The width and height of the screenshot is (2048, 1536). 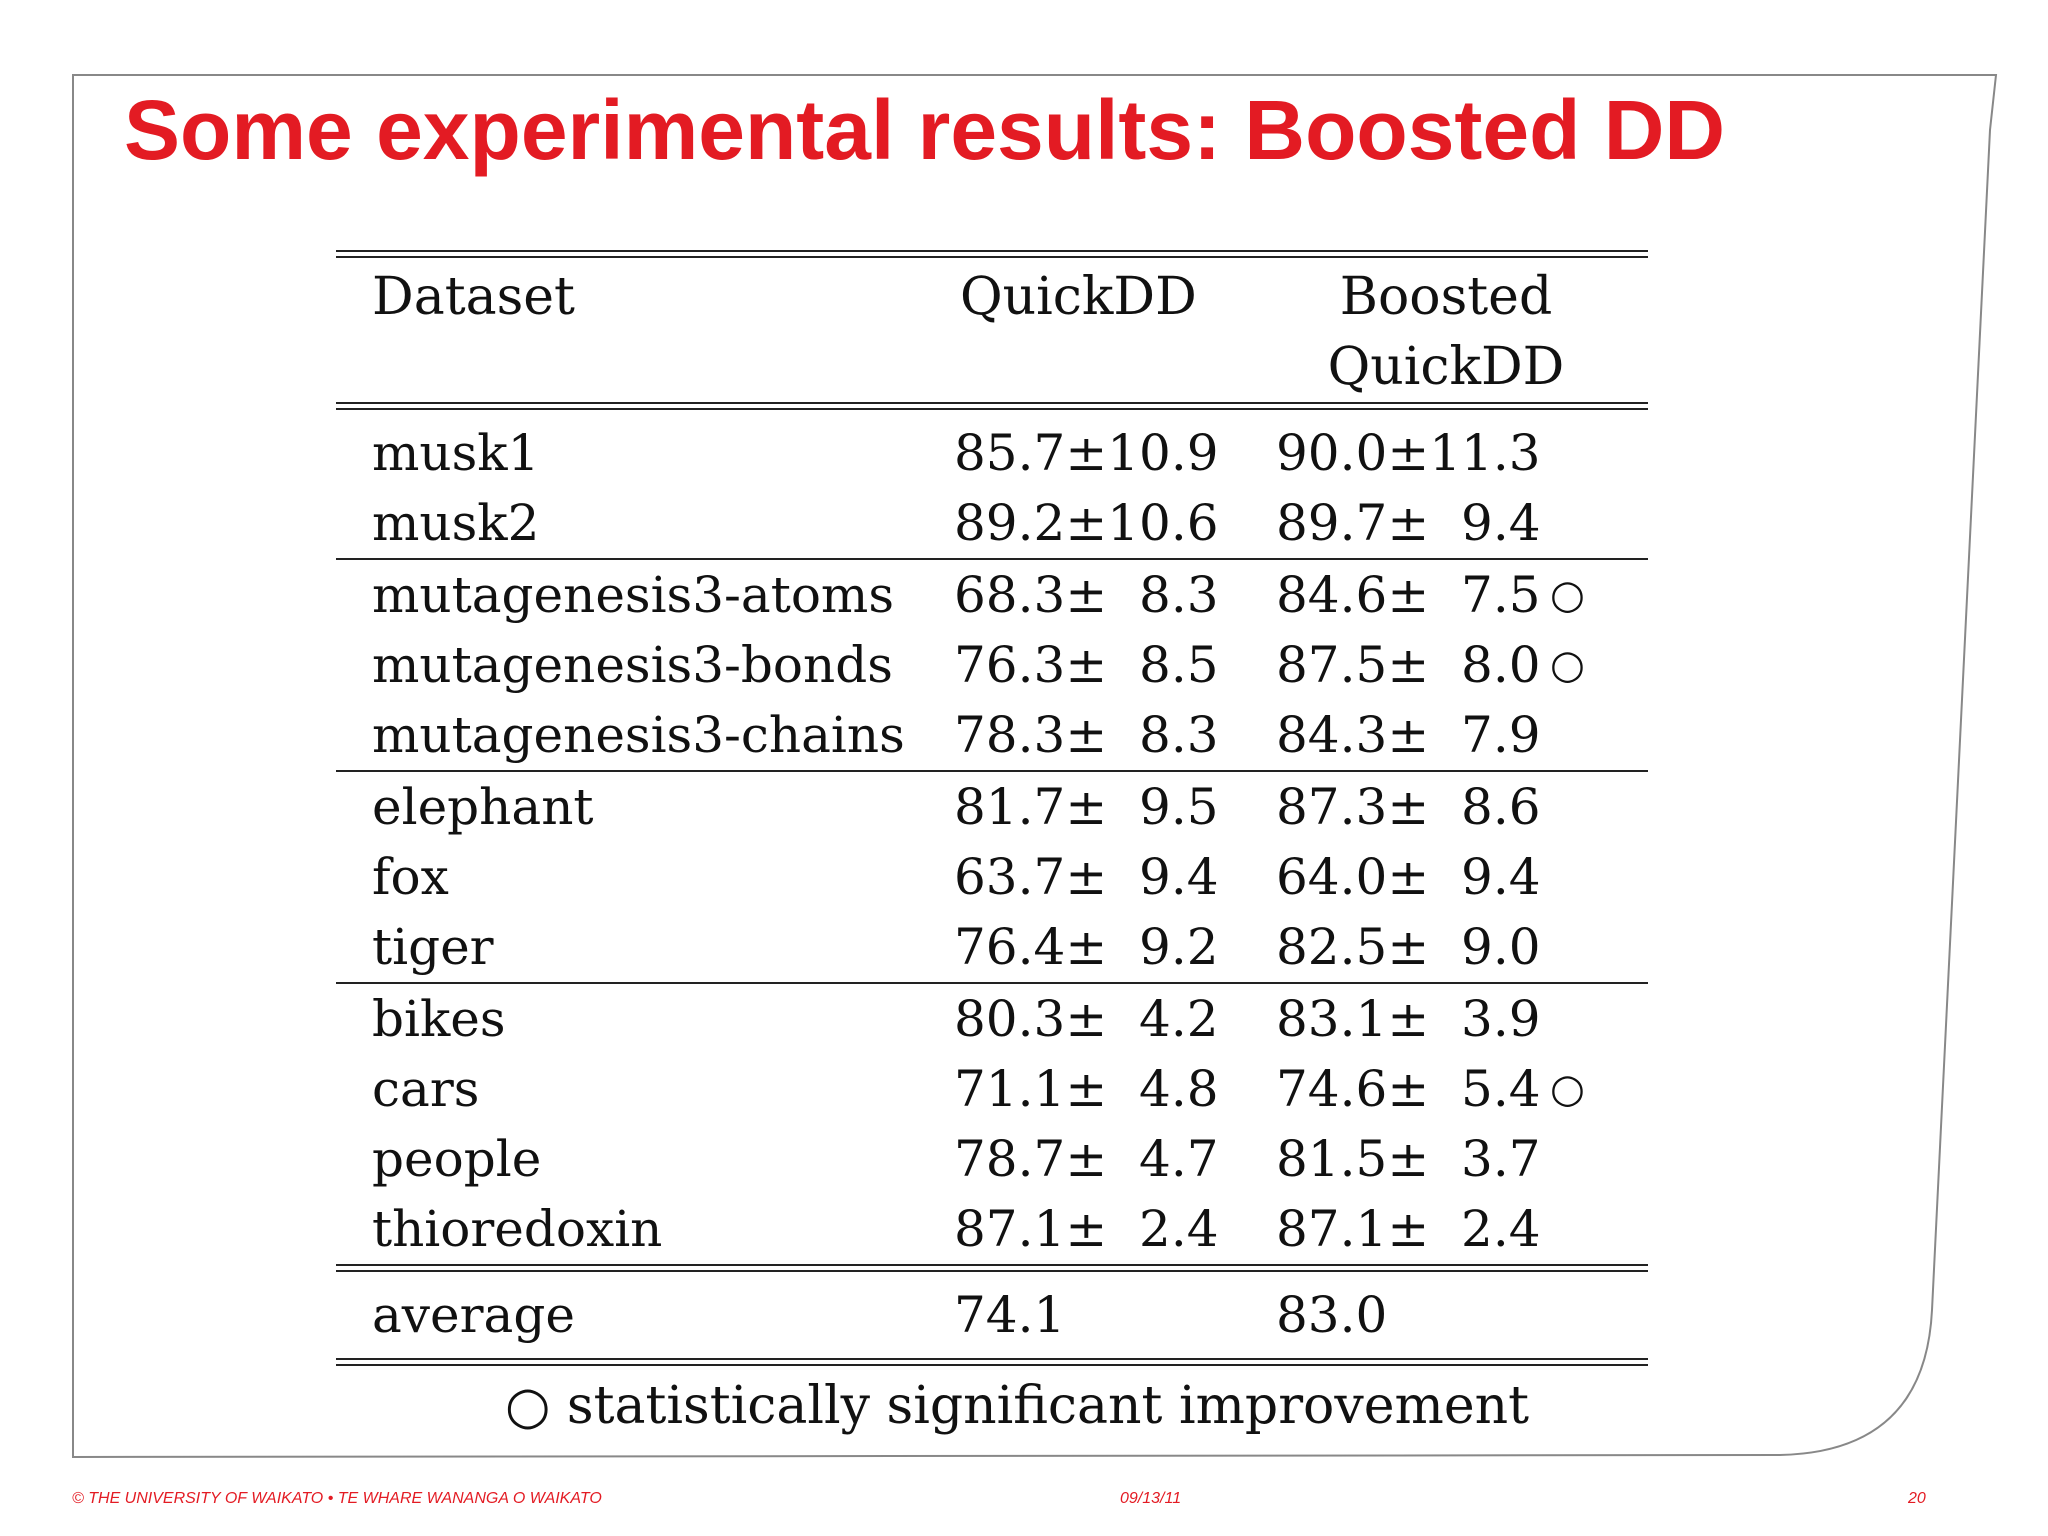 I want to click on boosted-cell: 83.1± 3.9, so click(x=1408, y=1019).